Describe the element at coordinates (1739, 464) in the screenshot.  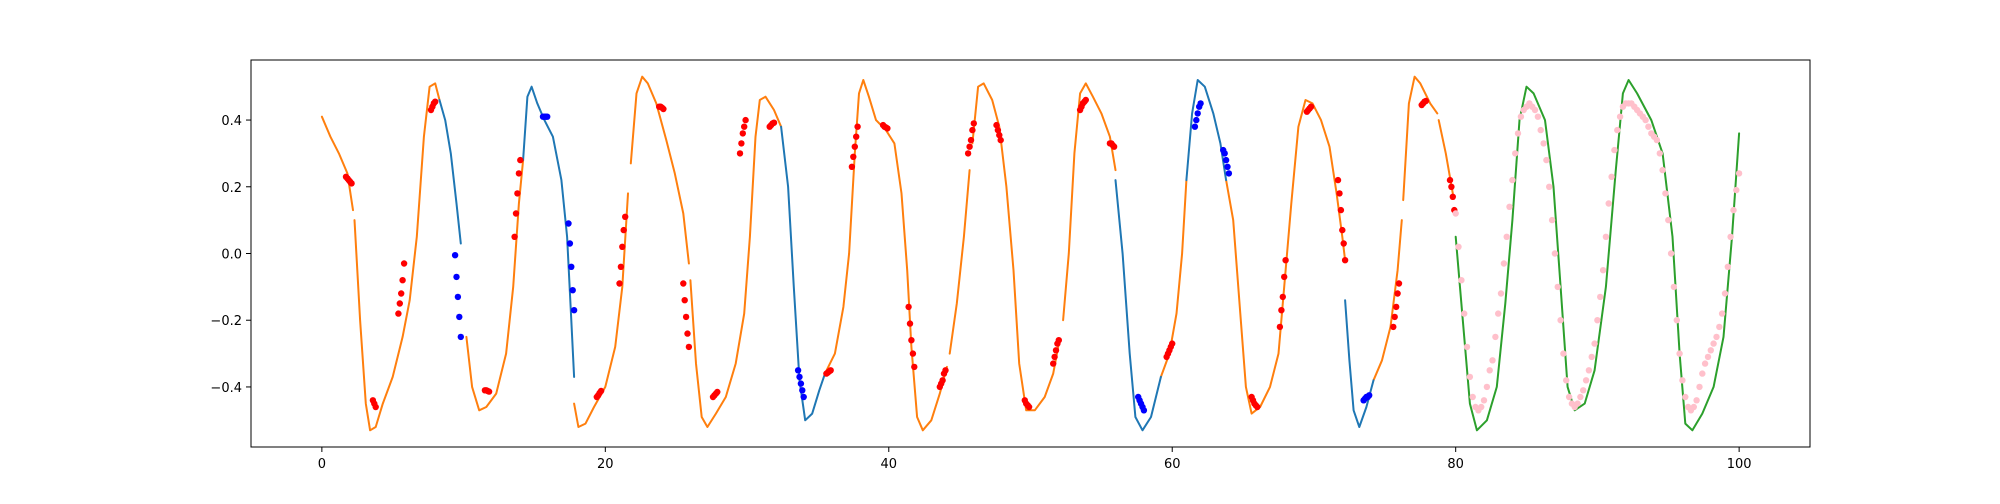
I see `x-tick-label-5: 100` at that location.